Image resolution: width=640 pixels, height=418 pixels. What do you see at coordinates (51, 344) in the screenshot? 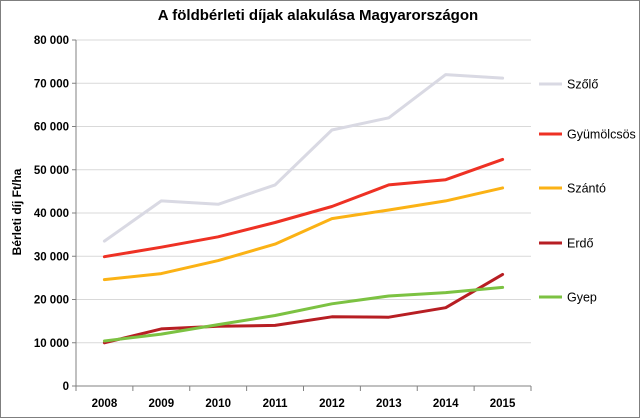
I see `y-tick-label: 10 000` at bounding box center [51, 344].